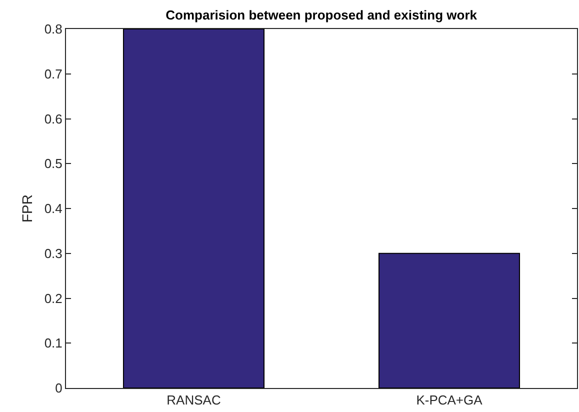 The height and width of the screenshot is (412, 579). I want to click on y-tick-label: 0.6, so click(53, 118).